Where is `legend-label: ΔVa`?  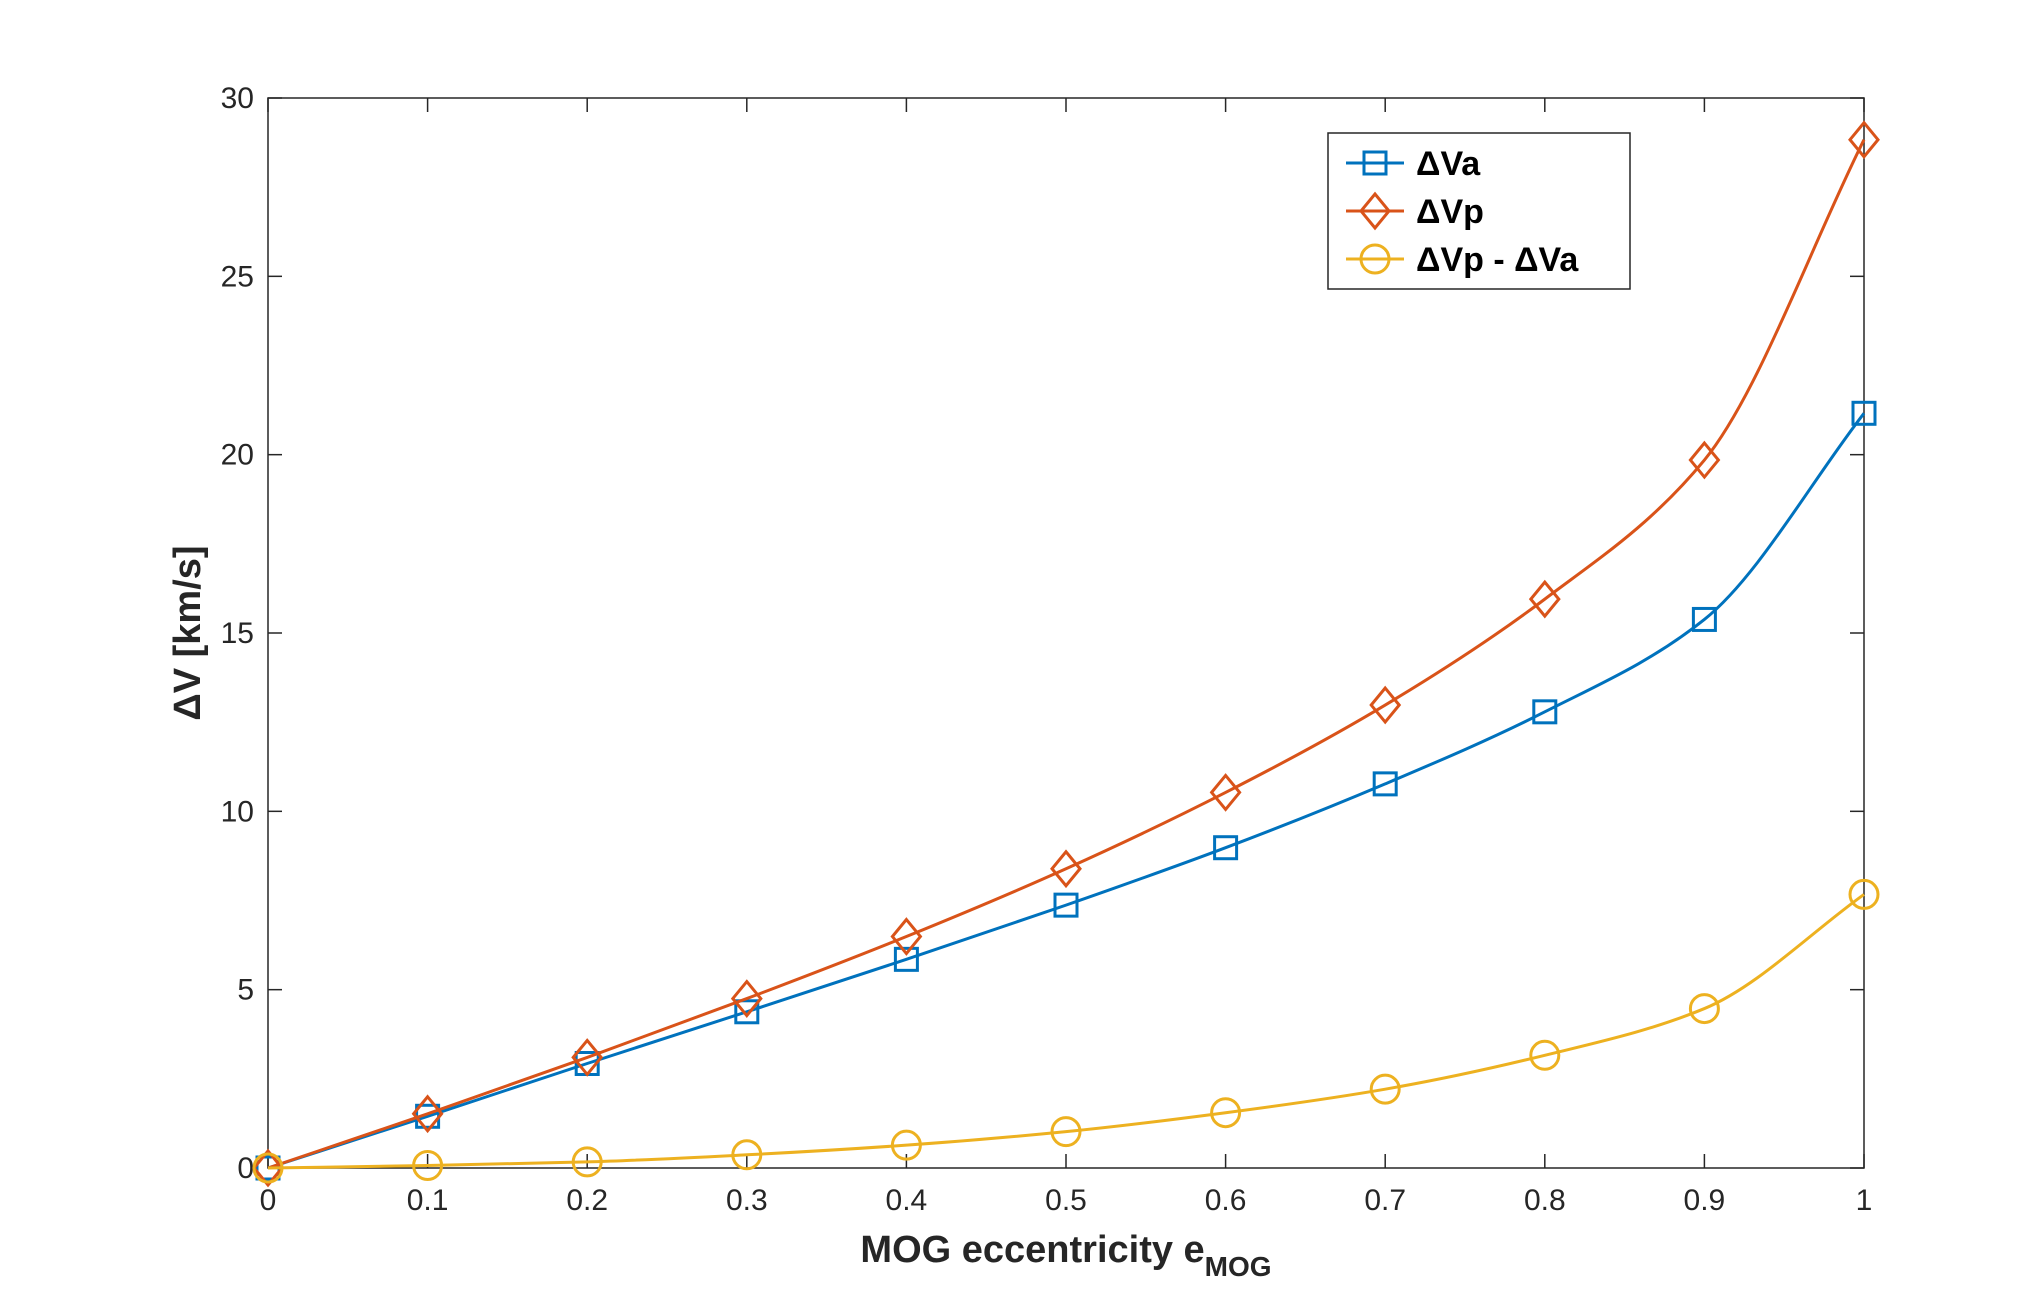 legend-label: ΔVa is located at coordinates (1448, 164).